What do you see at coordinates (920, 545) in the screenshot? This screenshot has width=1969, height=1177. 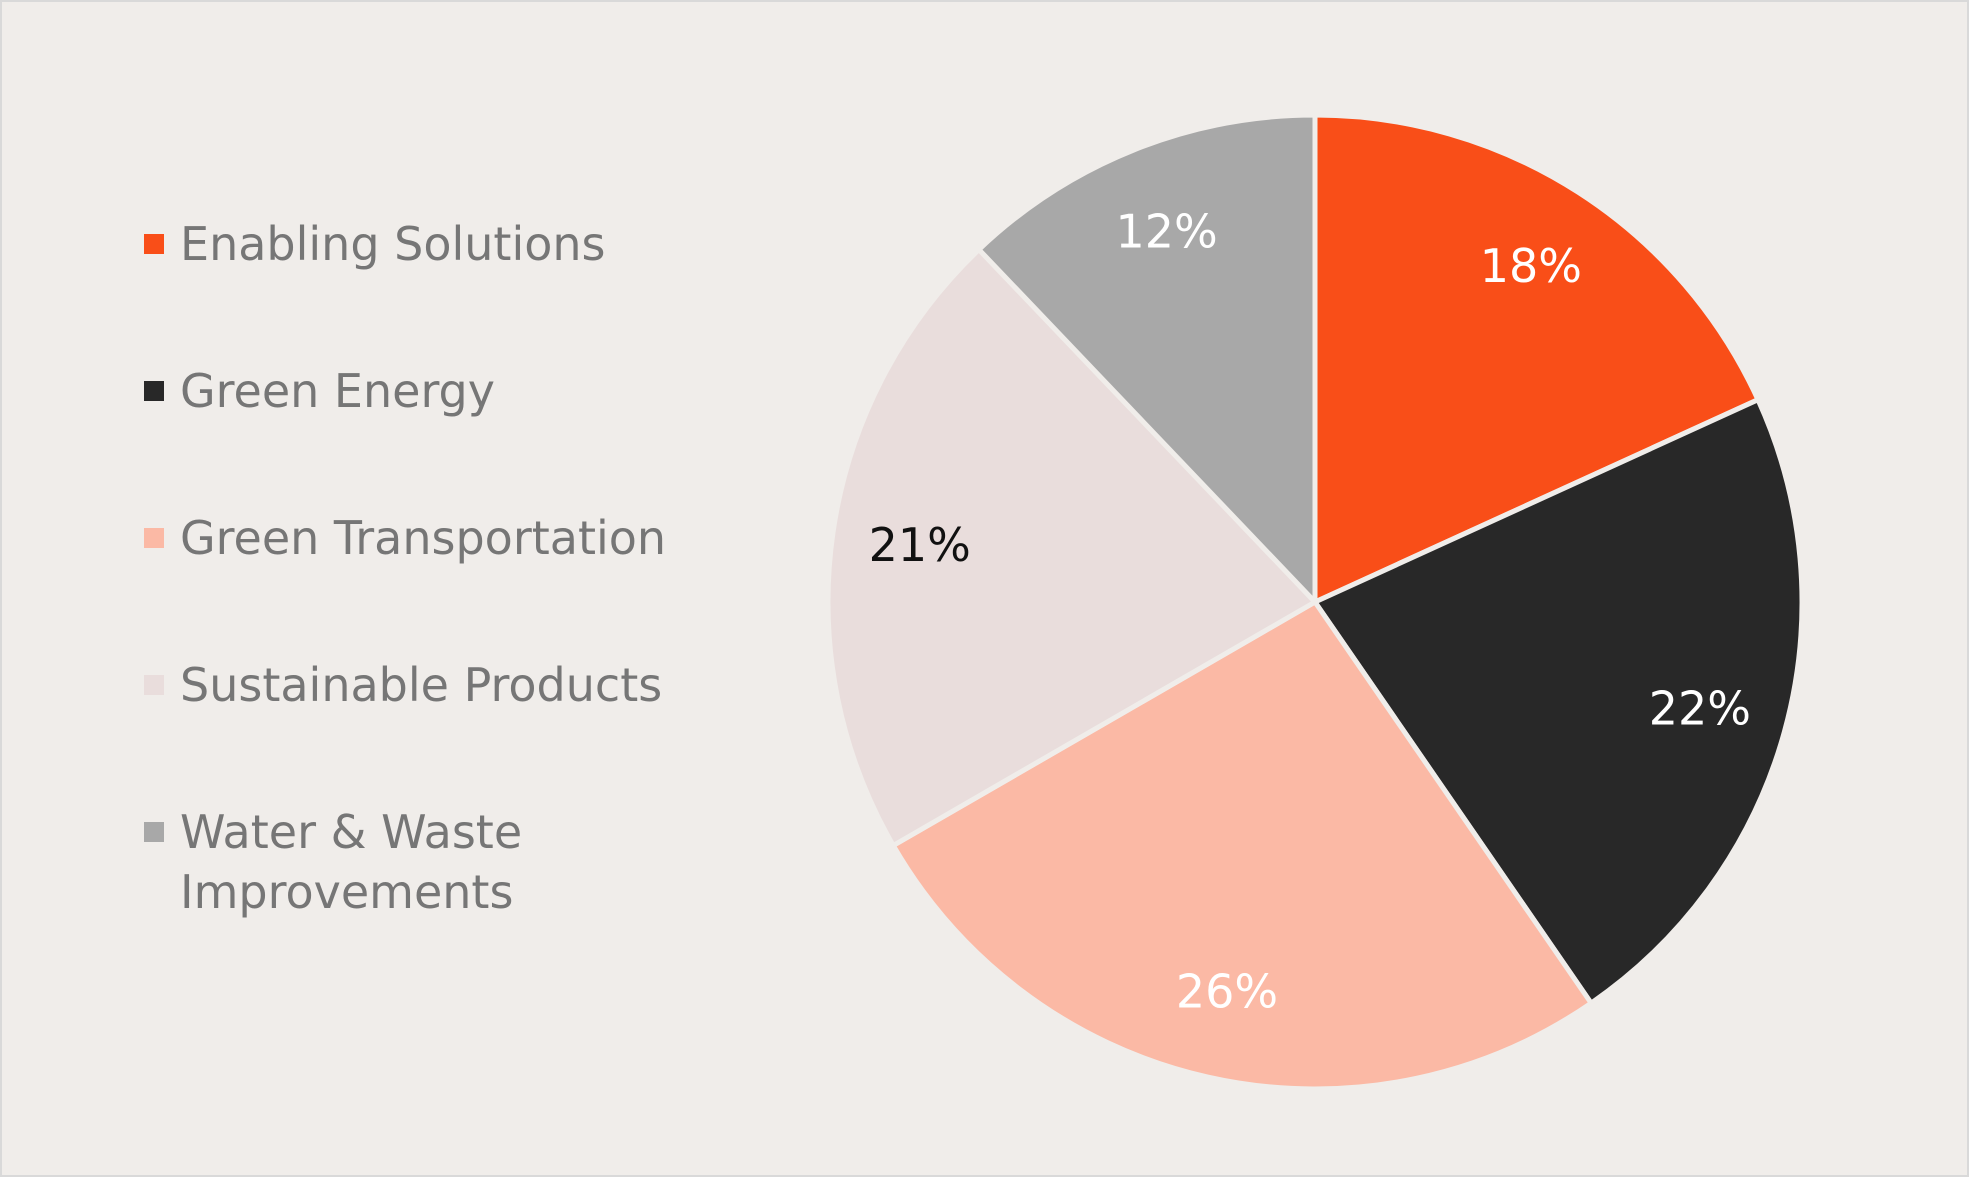 I see `slice-value-label: 21%` at bounding box center [920, 545].